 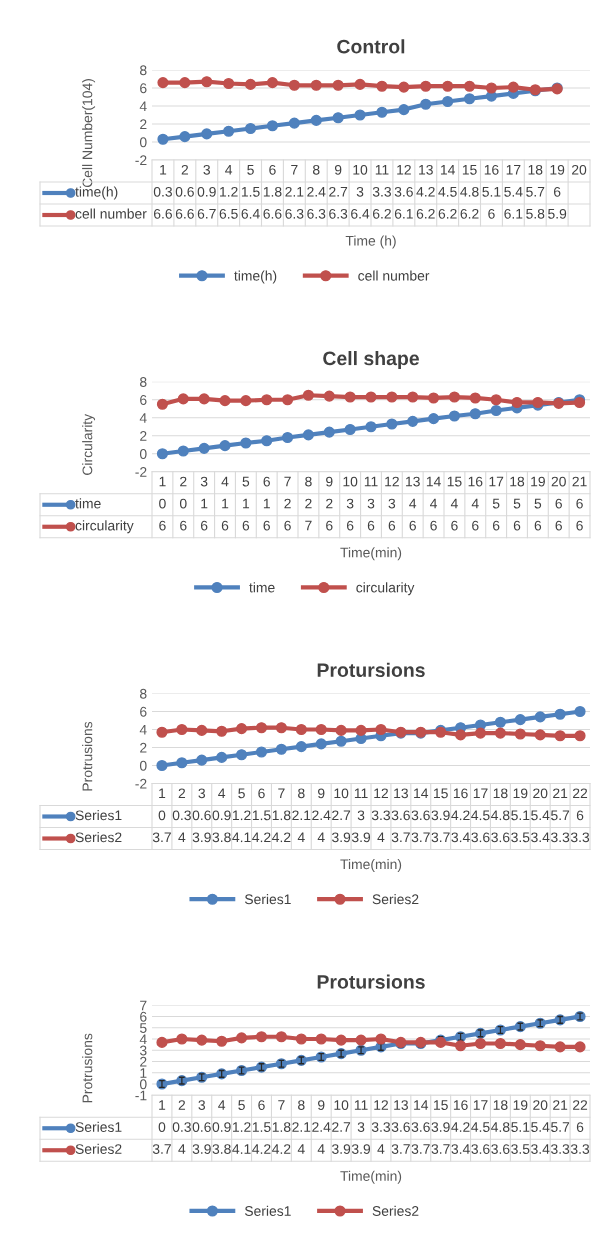 What do you see at coordinates (221, 837) in the screenshot?
I see `data-label: 3.8` at bounding box center [221, 837].